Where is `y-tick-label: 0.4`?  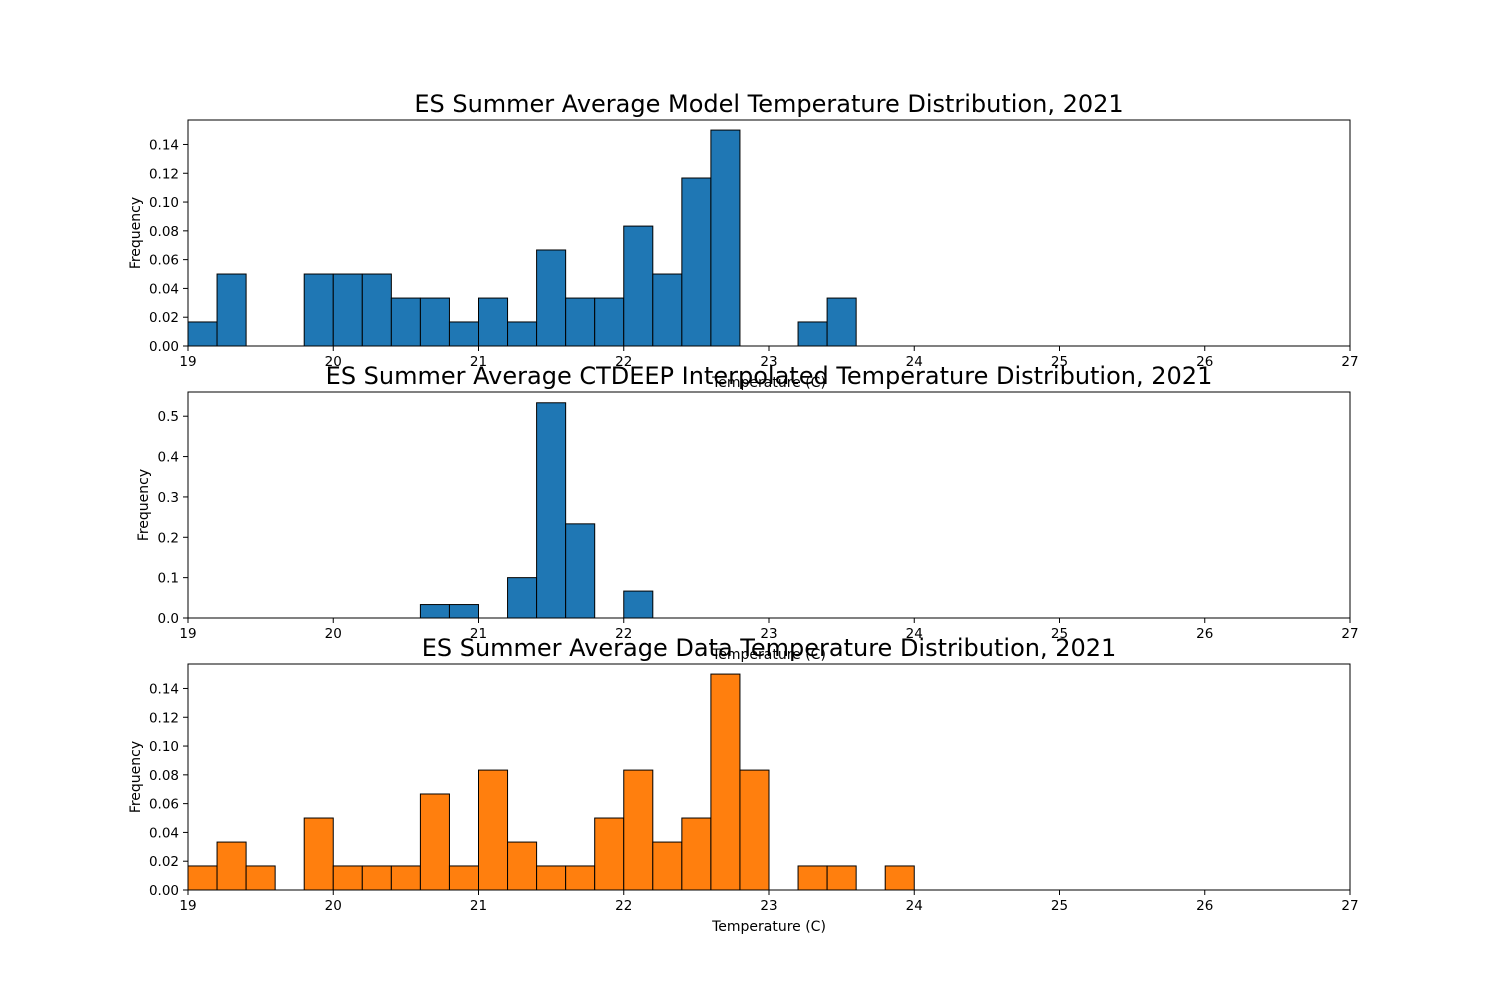 y-tick-label: 0.4 is located at coordinates (168, 458).